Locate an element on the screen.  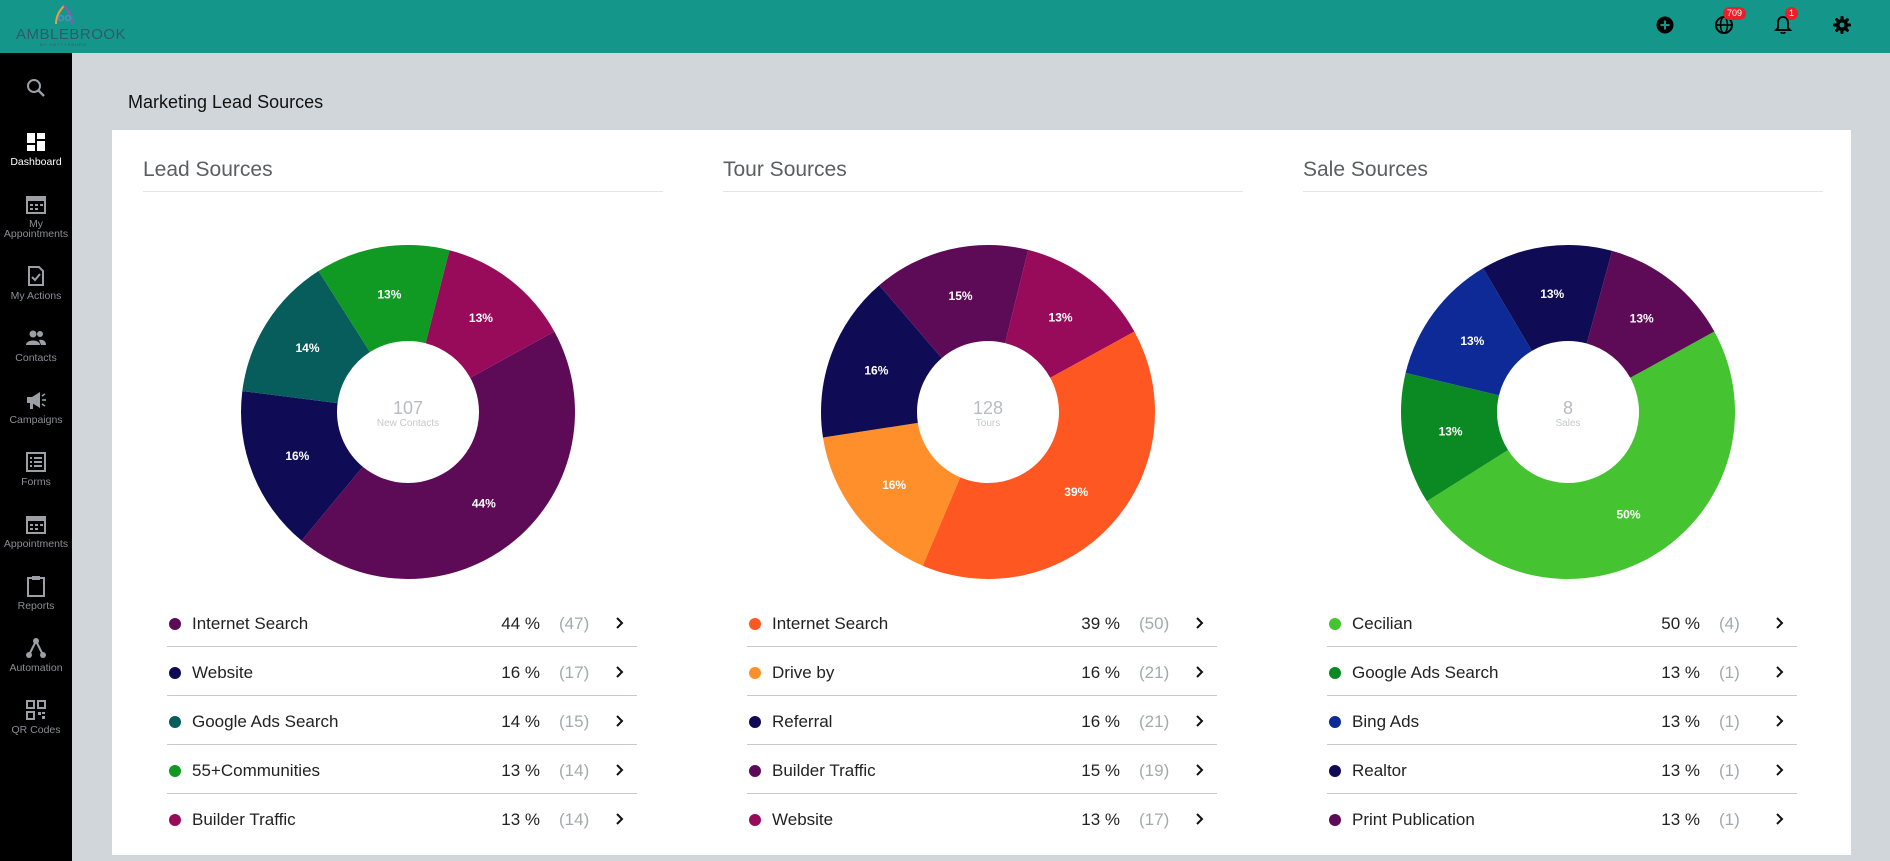
sidebar-item-my-appointments: My Appointments is located at coordinates (36, 221).